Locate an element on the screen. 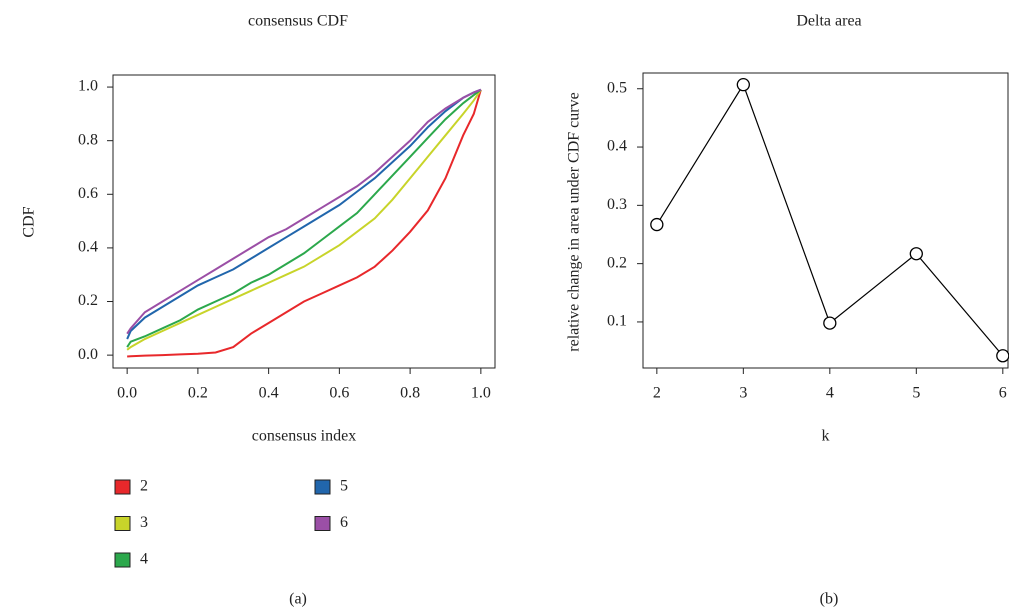 Image resolution: width=1009 pixels, height=616 pixels. y-tick-label: 0.3 is located at coordinates (617, 204).